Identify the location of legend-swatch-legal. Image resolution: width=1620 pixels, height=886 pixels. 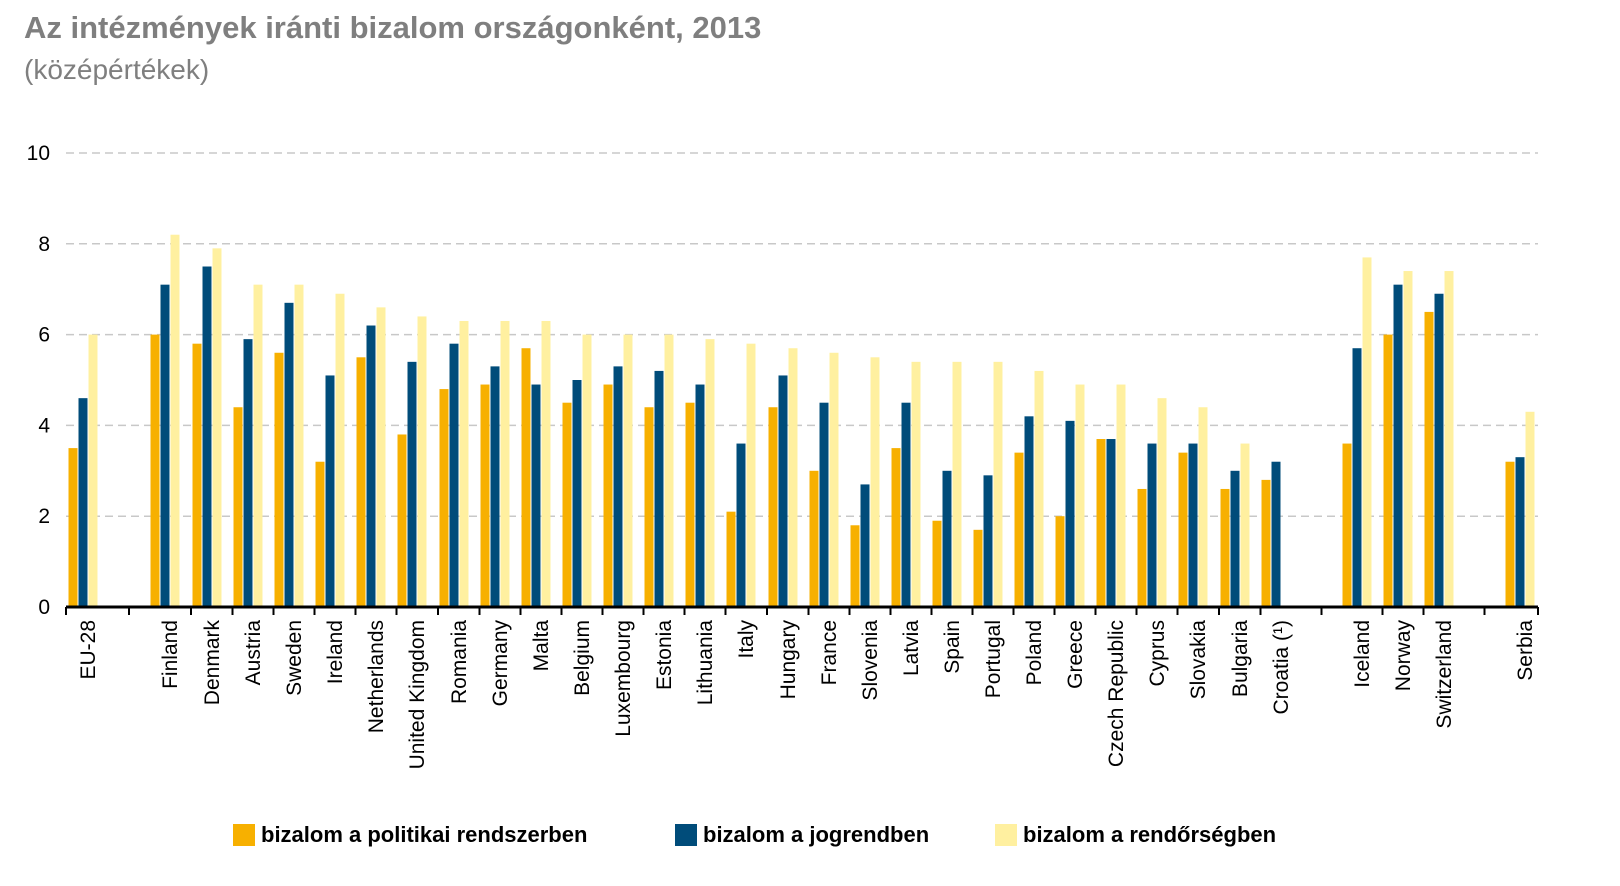
(686, 835).